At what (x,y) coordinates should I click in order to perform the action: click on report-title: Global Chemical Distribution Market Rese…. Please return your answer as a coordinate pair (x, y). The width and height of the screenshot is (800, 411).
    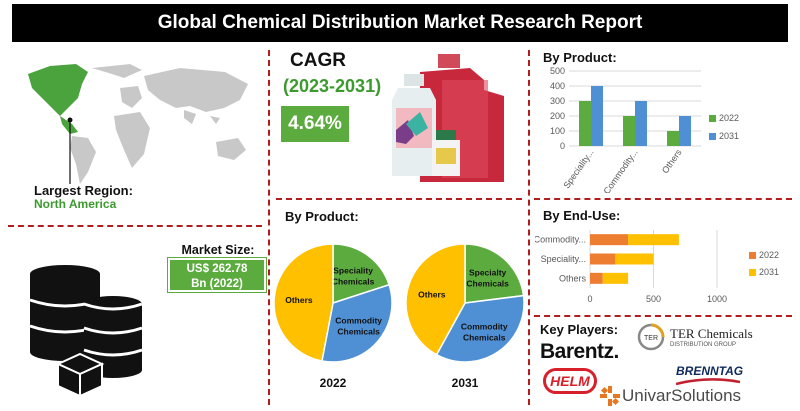
    Looking at the image, I should click on (400, 23).